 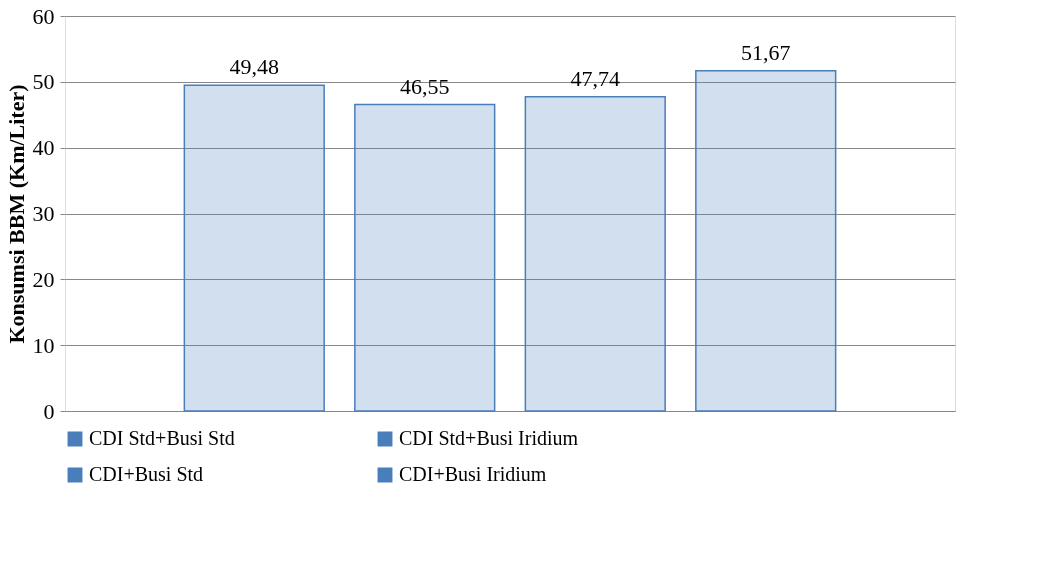 I want to click on data-label: 51,67, so click(x=766, y=52).